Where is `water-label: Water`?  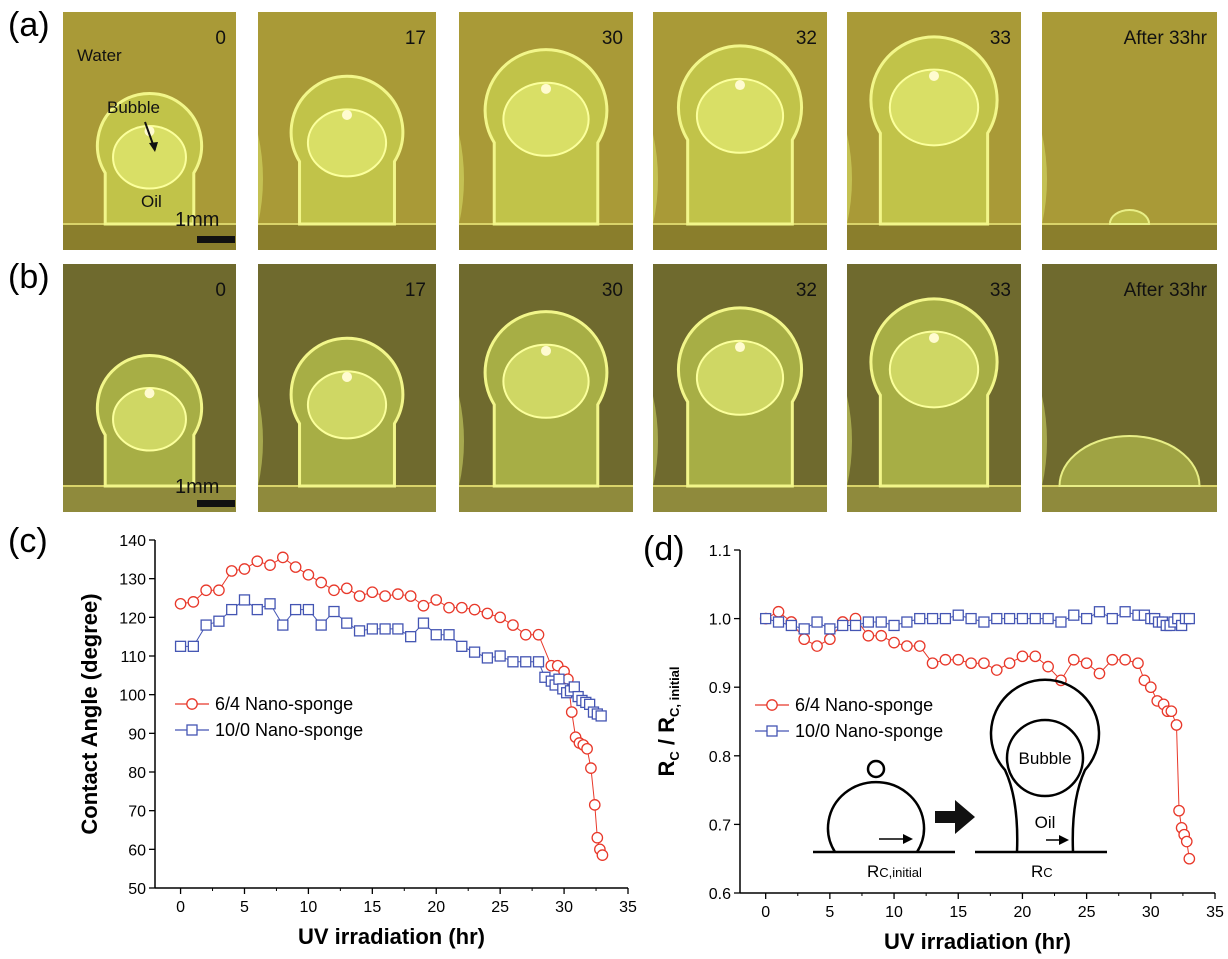
water-label: Water is located at coordinates (99, 55).